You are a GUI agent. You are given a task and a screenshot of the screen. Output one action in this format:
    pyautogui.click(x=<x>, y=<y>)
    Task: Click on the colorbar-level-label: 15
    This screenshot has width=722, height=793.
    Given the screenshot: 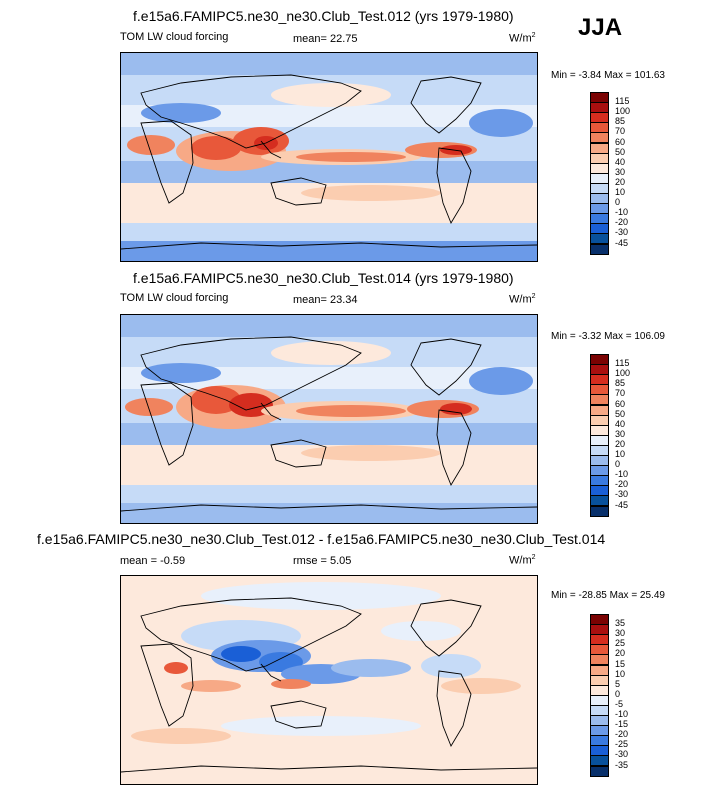 What is the action you would take?
    pyautogui.click(x=620, y=663)
    